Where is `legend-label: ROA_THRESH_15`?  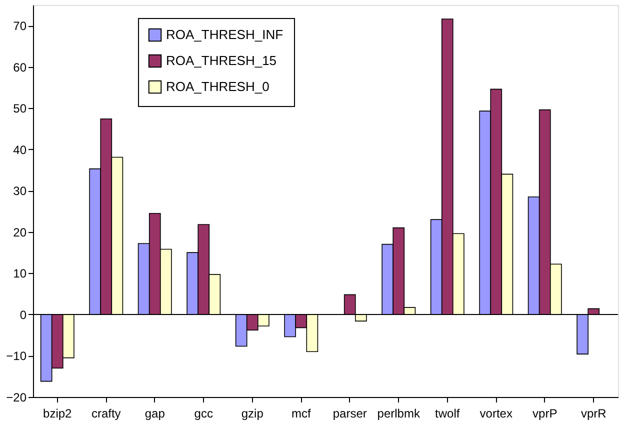 legend-label: ROA_THRESH_15 is located at coordinates (221, 60).